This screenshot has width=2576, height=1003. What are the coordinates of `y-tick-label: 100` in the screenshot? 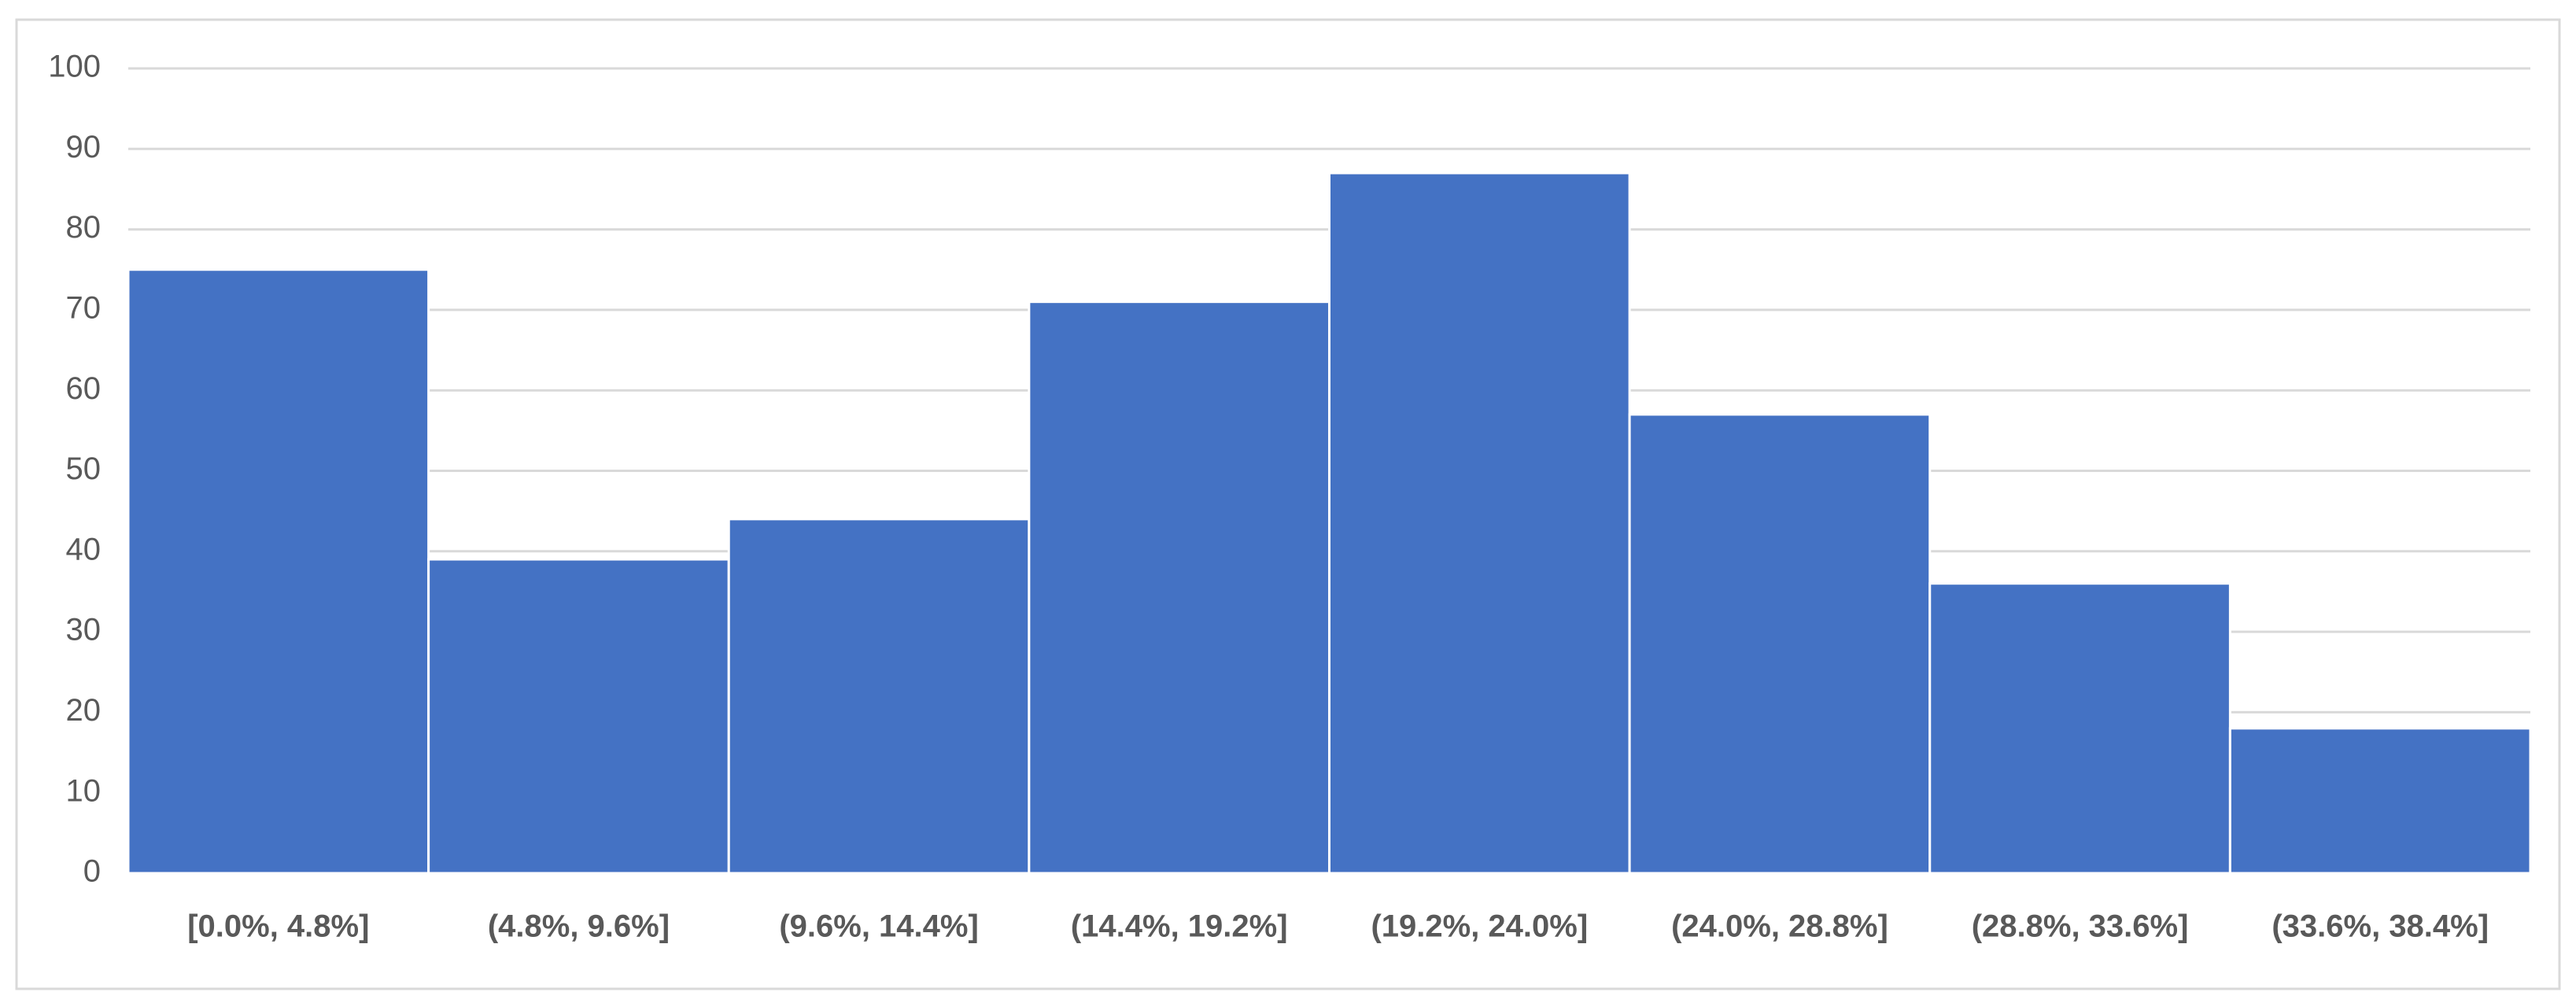 It's located at (74, 67).